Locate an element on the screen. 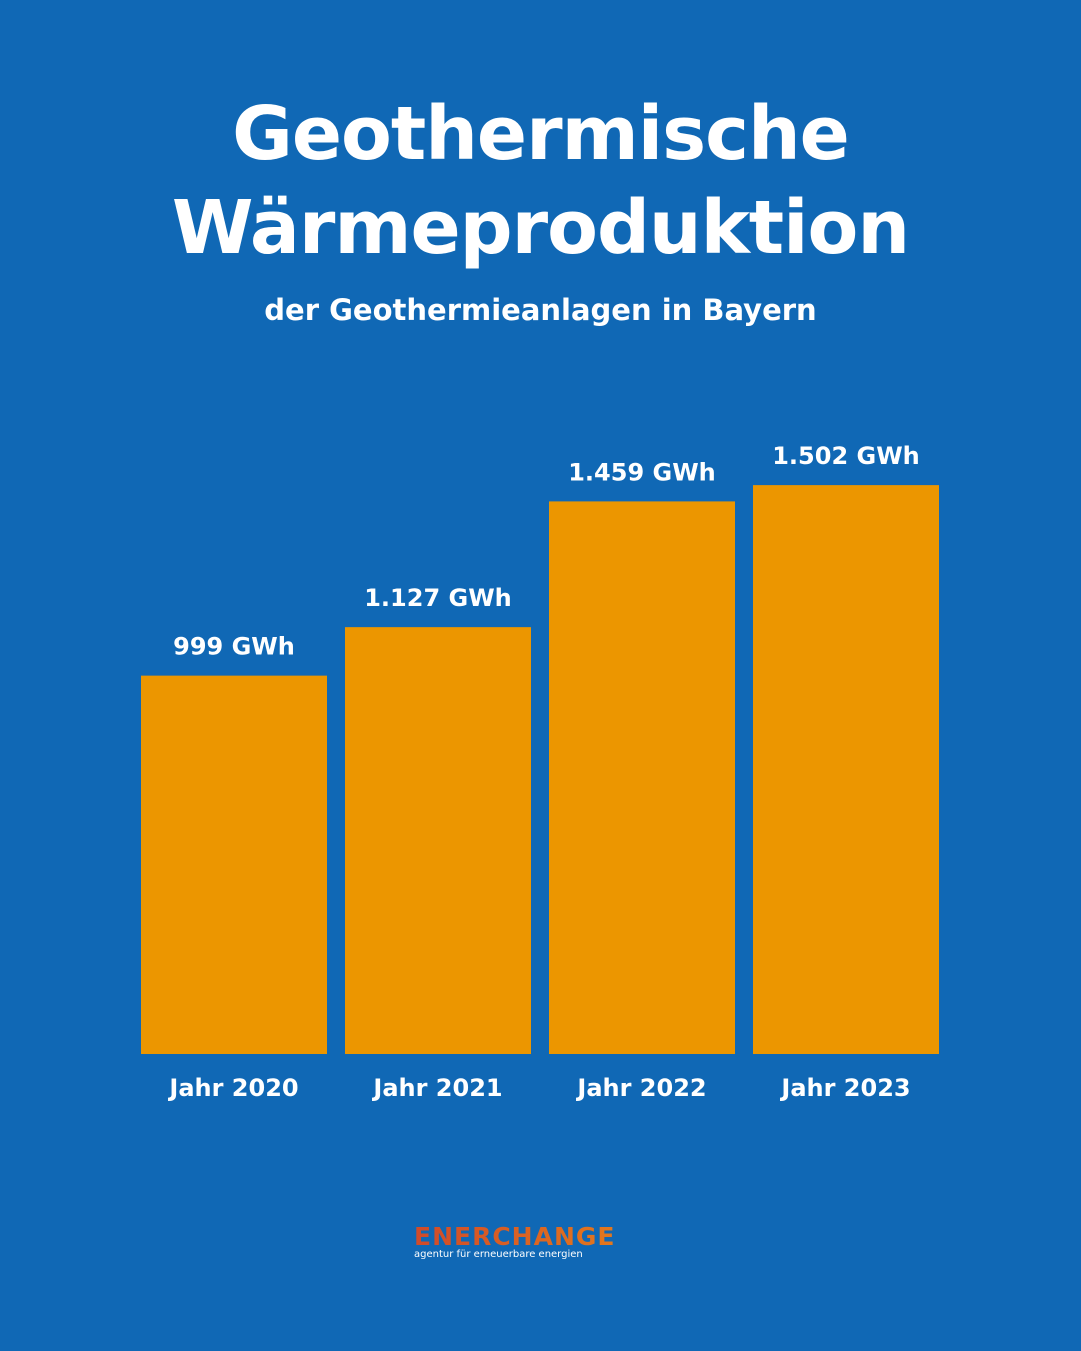 The height and width of the screenshot is (1351, 1081). data-label: 1.459 GWh is located at coordinates (642, 472).